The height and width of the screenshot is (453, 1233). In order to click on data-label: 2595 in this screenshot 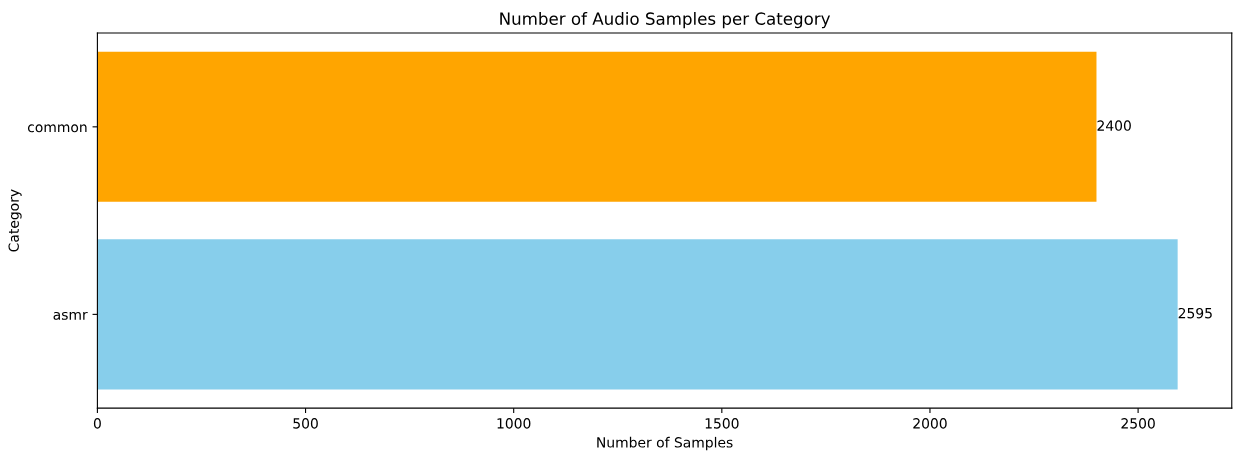, I will do `click(1195, 313)`.